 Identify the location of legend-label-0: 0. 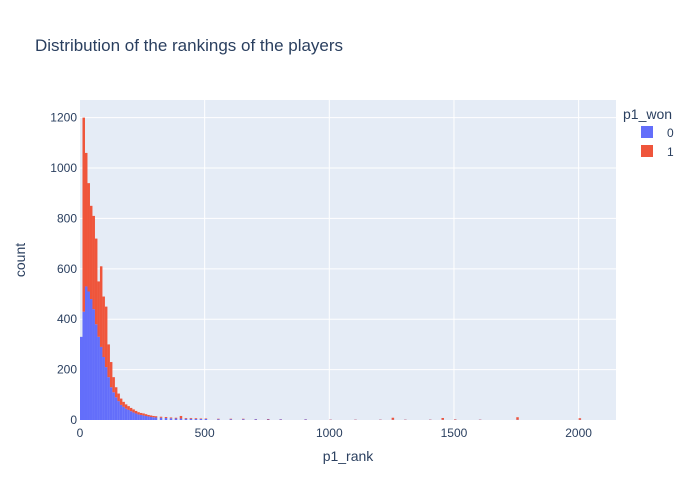
(670, 133).